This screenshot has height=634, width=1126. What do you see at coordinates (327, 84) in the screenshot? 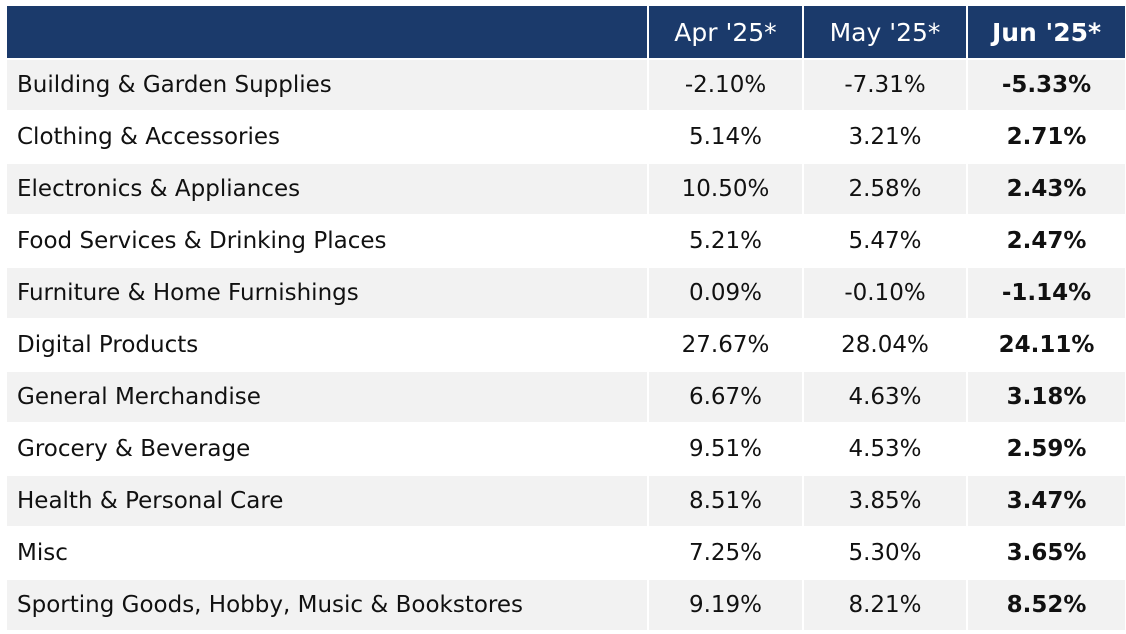
I see `row-category-label: Building & Garden Supplies` at bounding box center [327, 84].